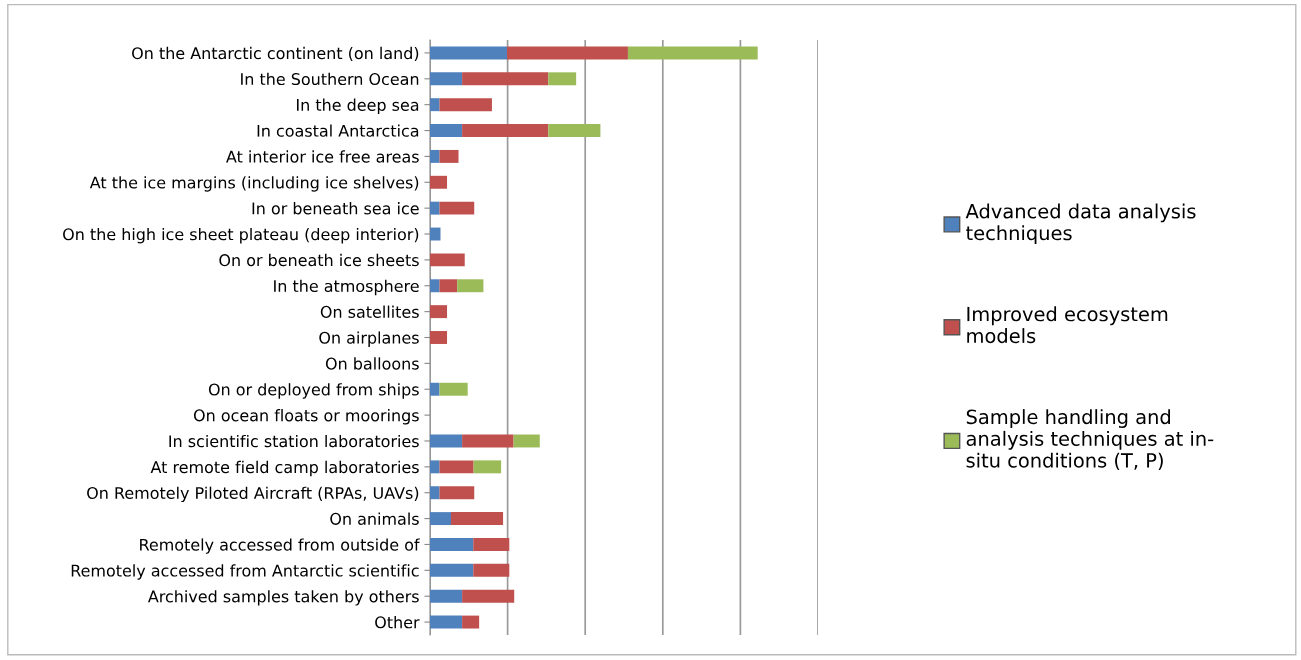 This screenshot has height=660, width=1301. Describe the element at coordinates (358, 106) in the screenshot. I see `y-tick-label: In the deep sea` at that location.